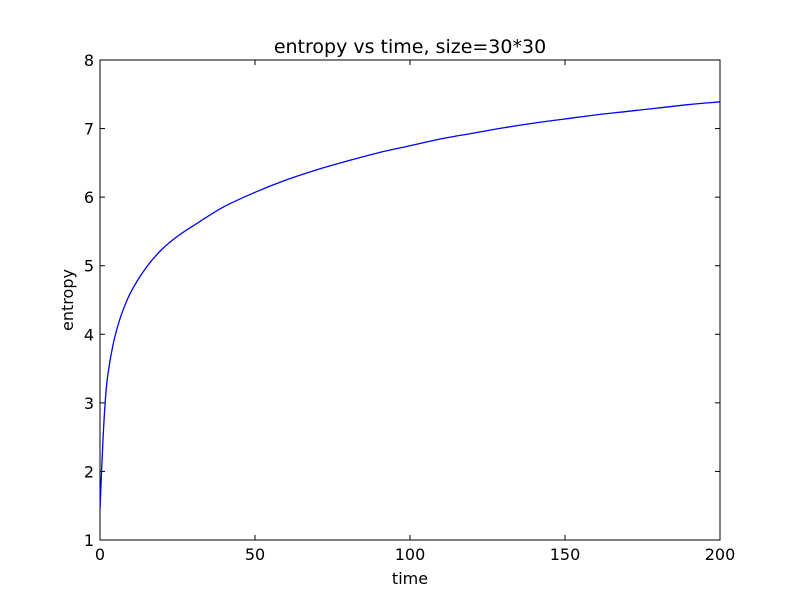 This screenshot has width=800, height=600. Describe the element at coordinates (89, 540) in the screenshot. I see `y-tick-label: 1` at that location.